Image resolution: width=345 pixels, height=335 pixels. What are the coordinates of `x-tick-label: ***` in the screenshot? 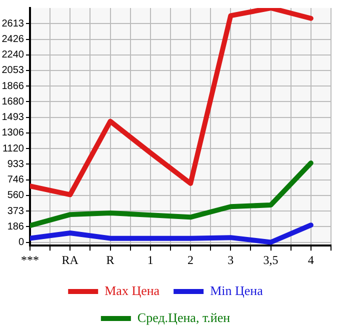 It's located at (30, 259).